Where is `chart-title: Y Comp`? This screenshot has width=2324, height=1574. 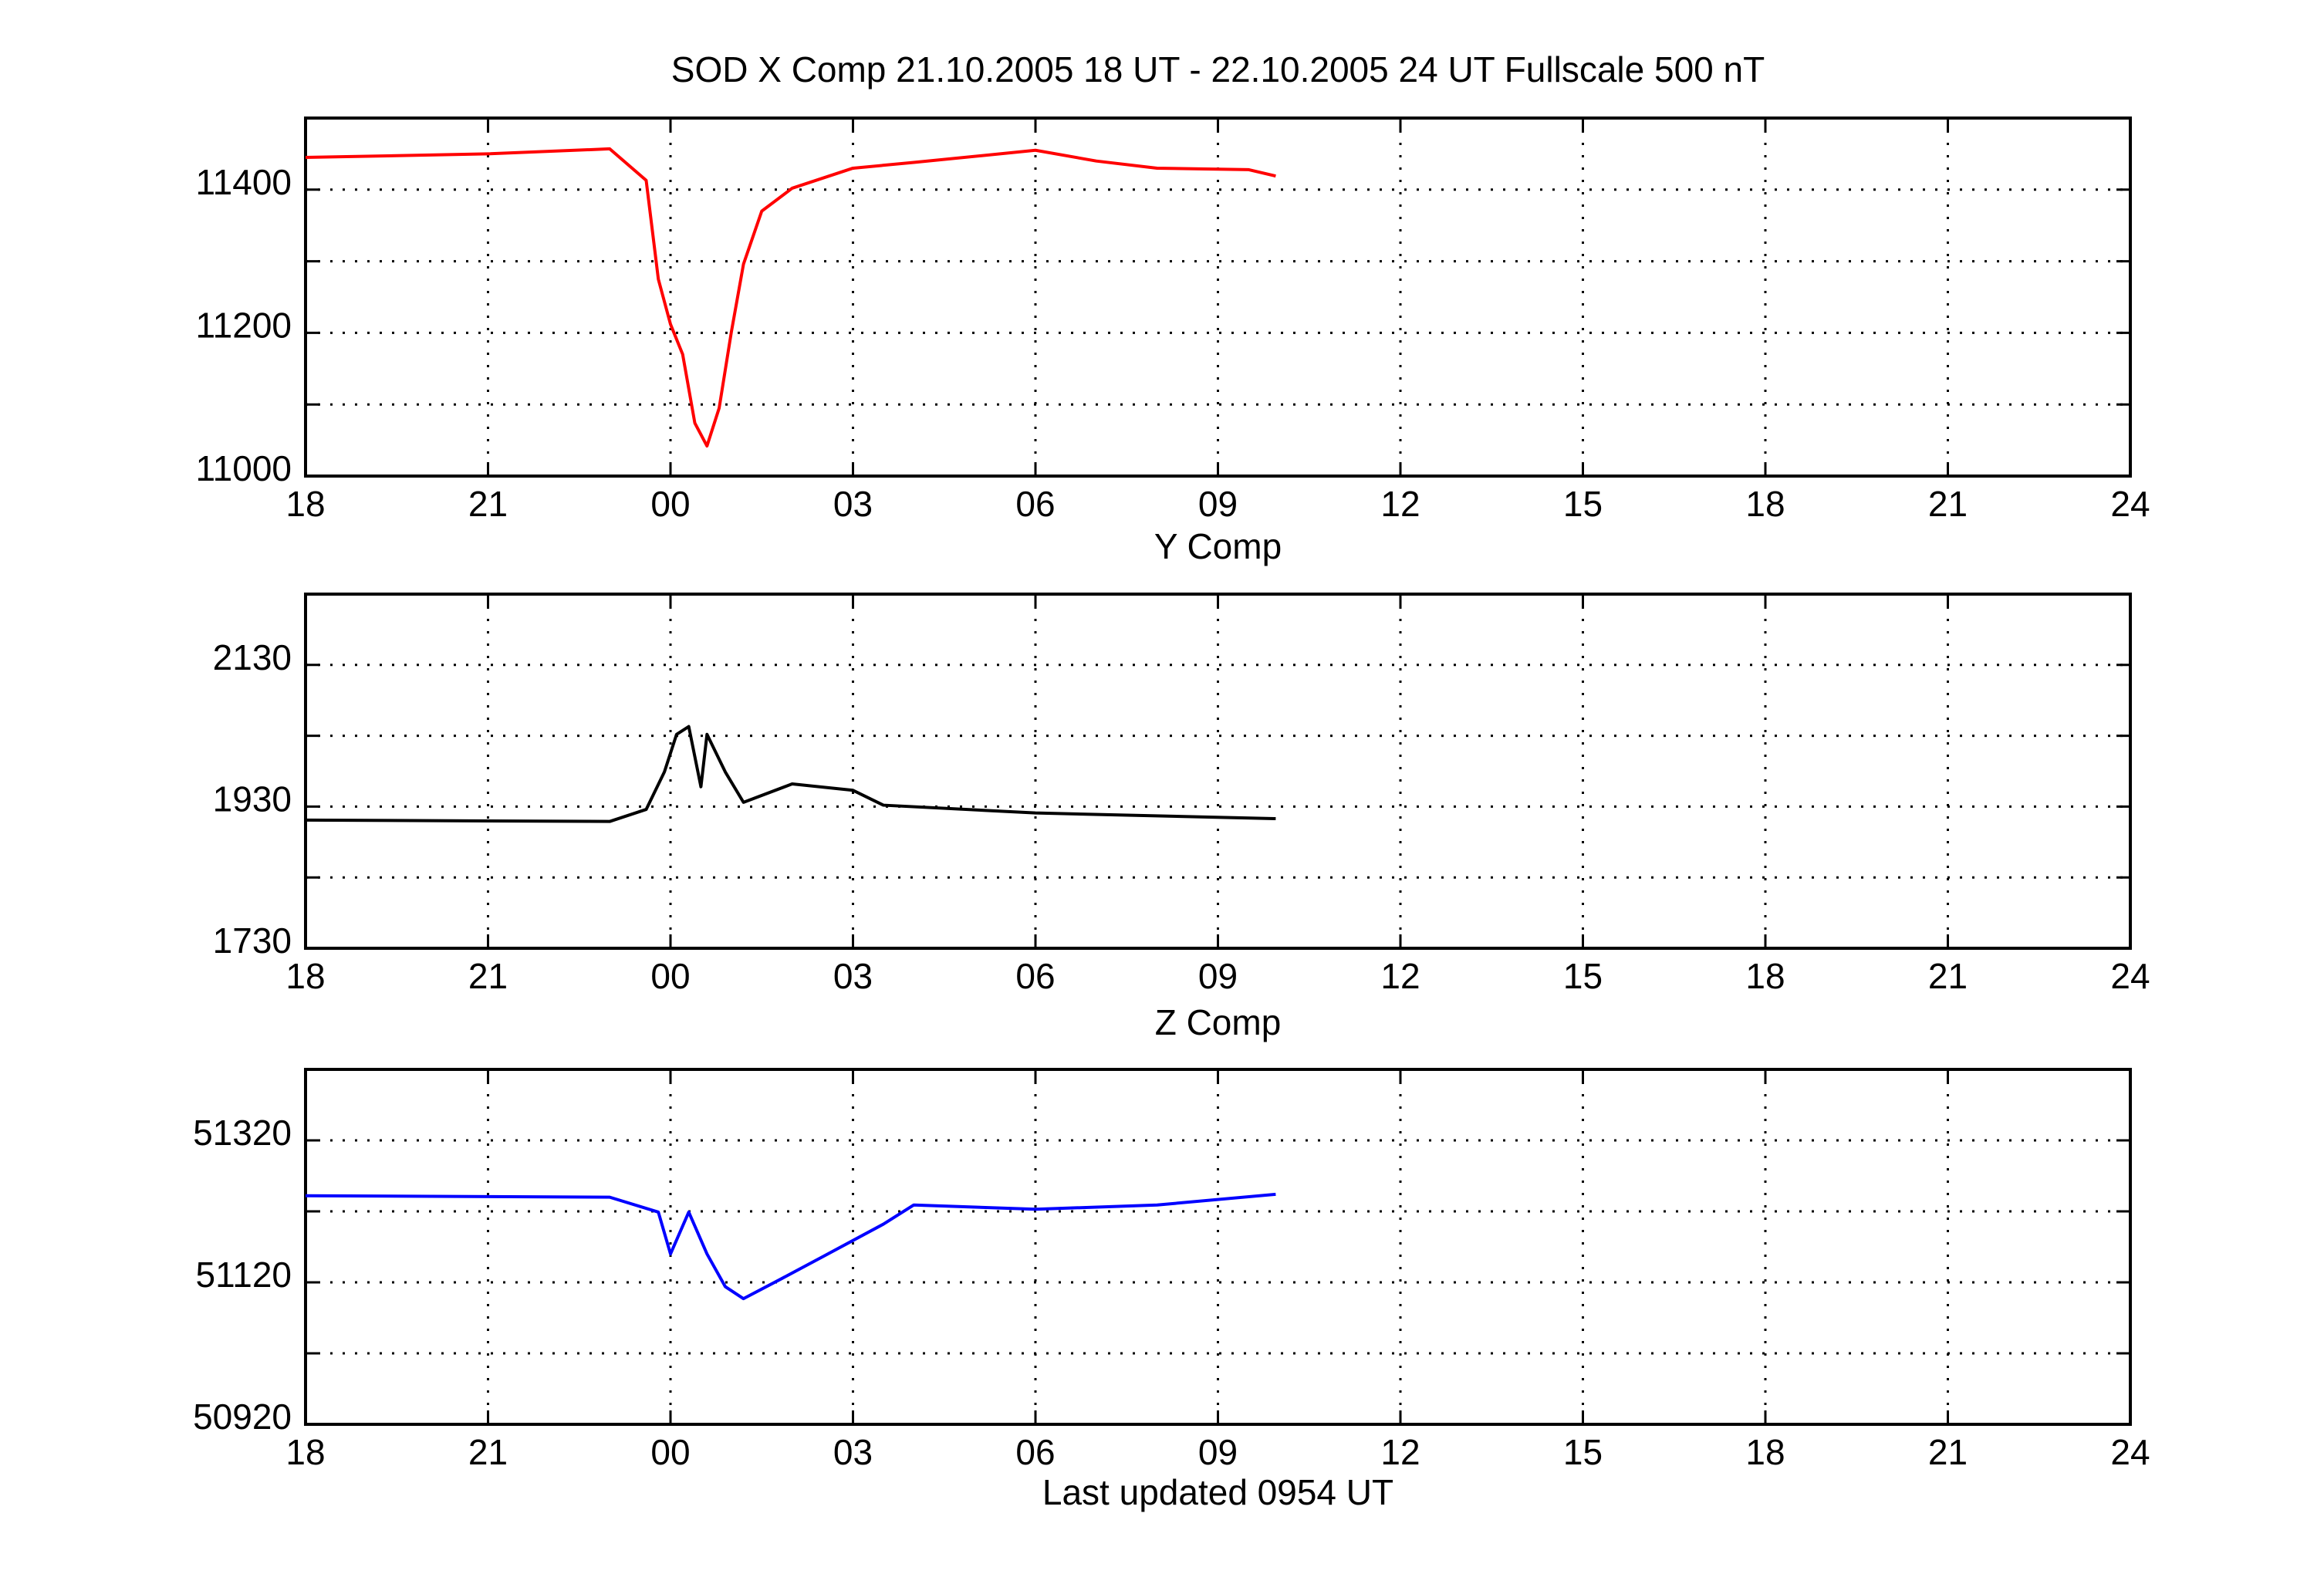
chart-title: Y Comp is located at coordinates (1218, 546).